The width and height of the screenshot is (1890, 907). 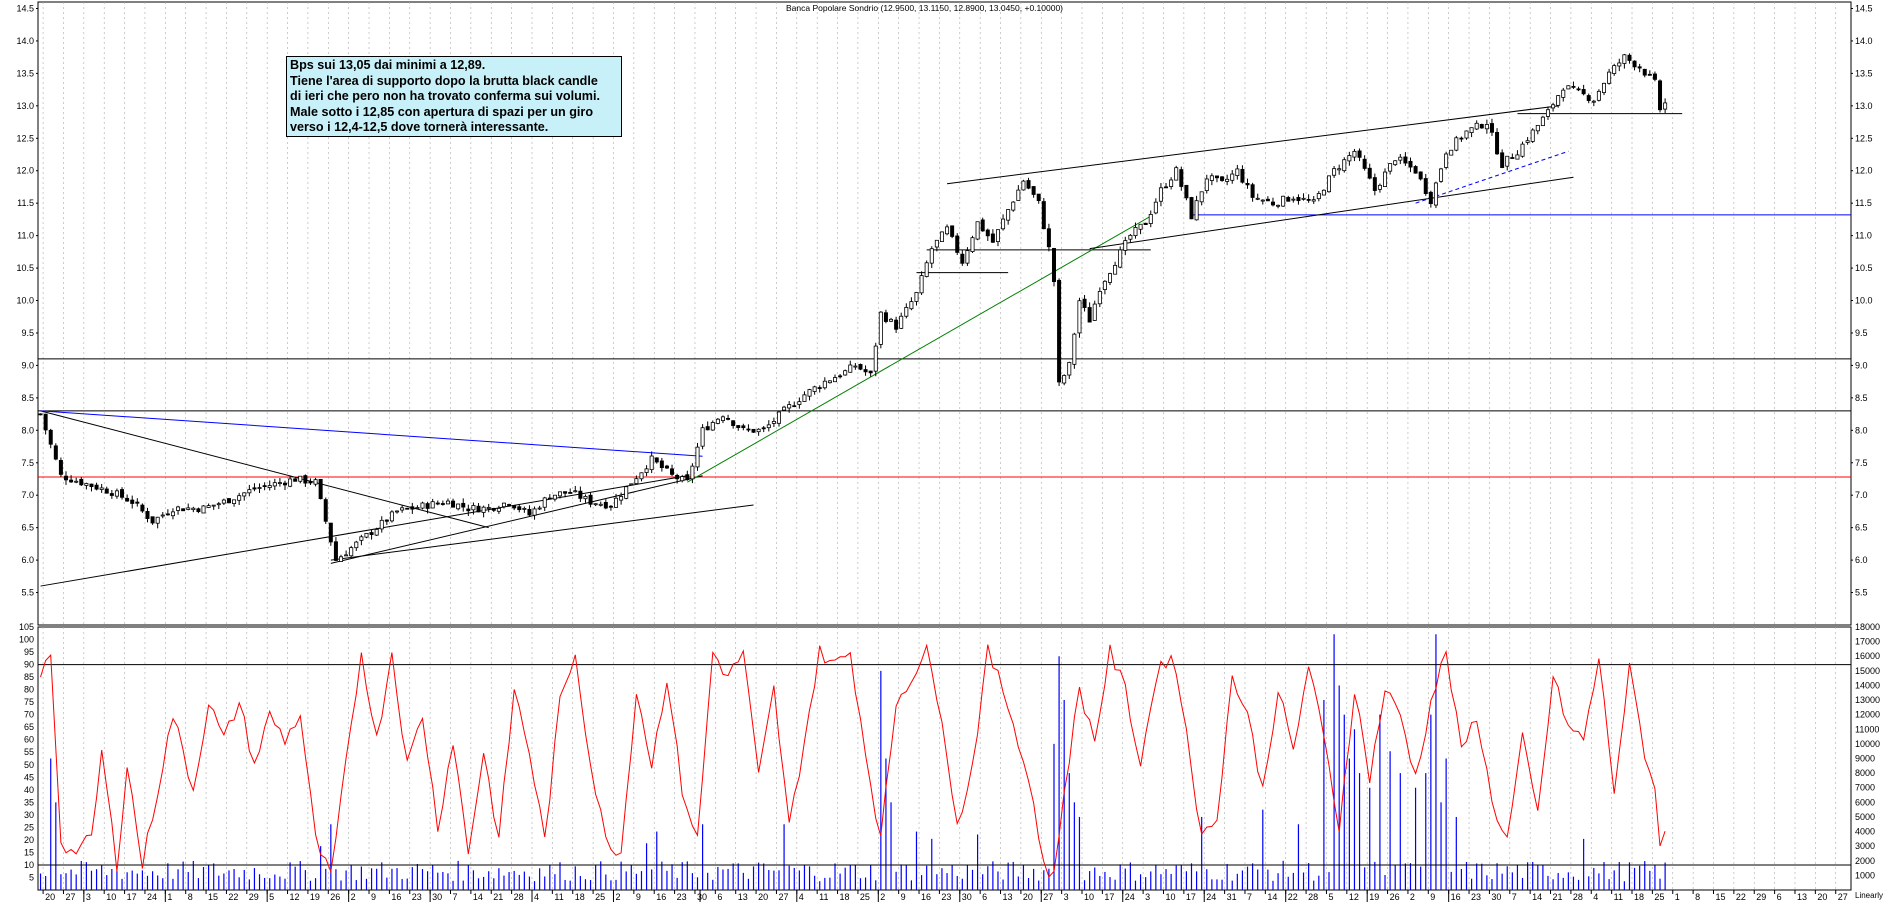 What do you see at coordinates (1864, 301) in the screenshot?
I see `price-tick-right: 10.0` at bounding box center [1864, 301].